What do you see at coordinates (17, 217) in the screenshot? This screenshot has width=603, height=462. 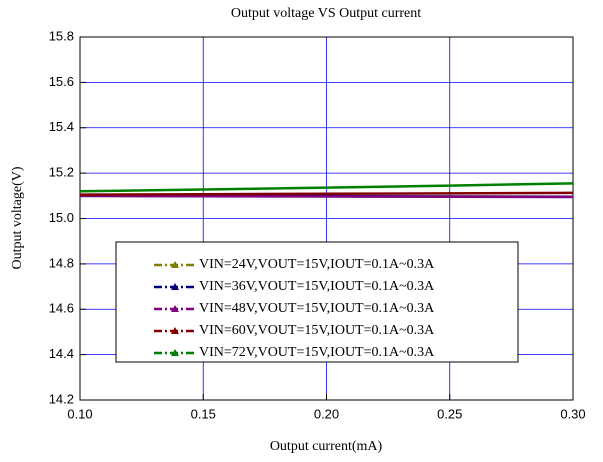 I see `y-axis-label: Output voltage(V)` at bounding box center [17, 217].